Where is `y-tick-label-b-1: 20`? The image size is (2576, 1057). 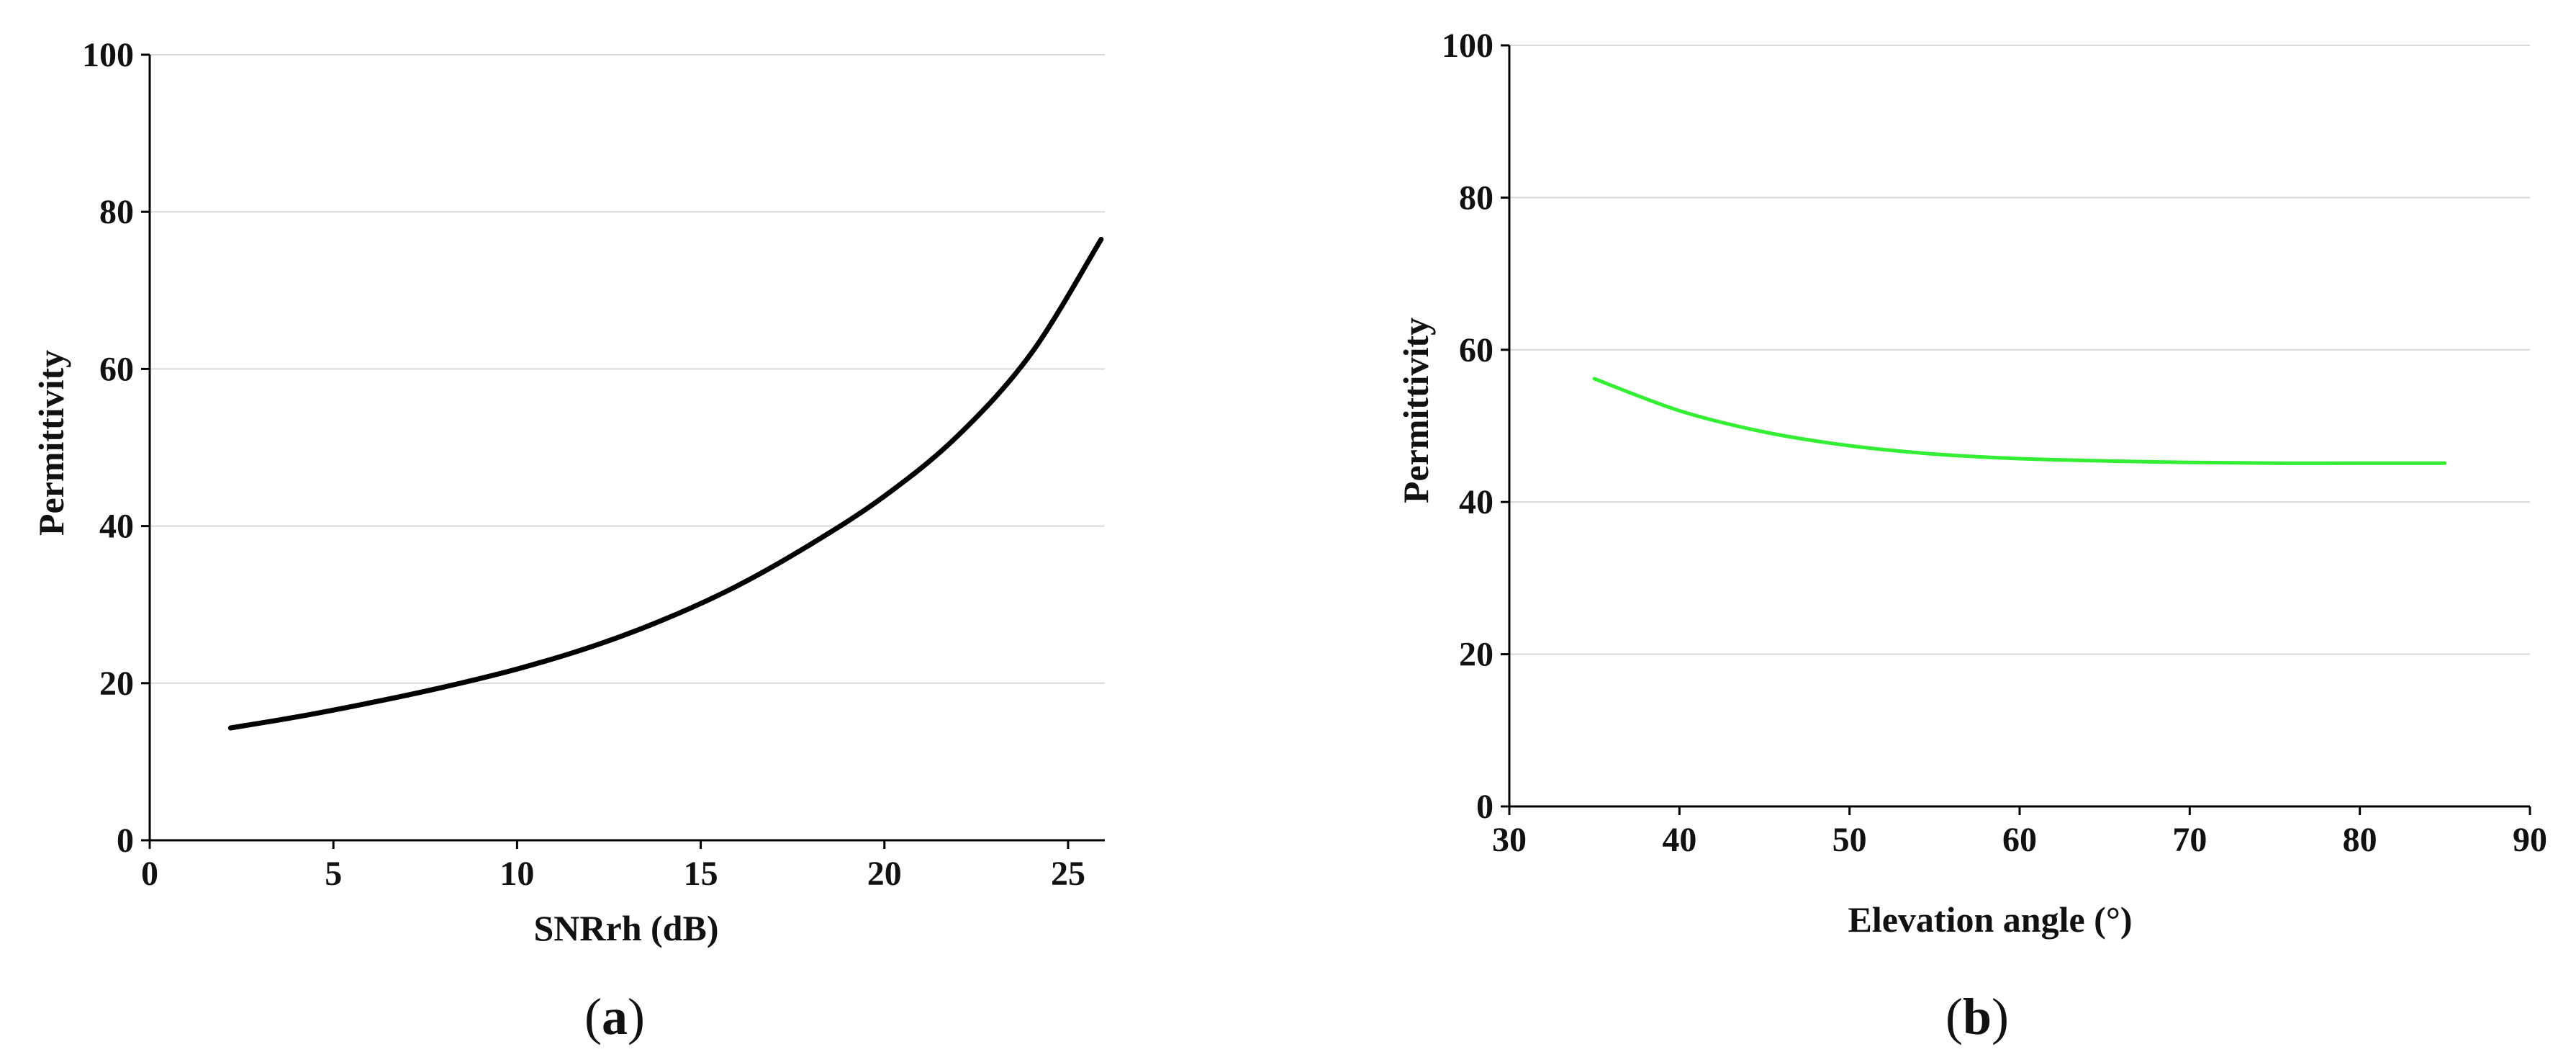 y-tick-label-b-1: 20 is located at coordinates (1476, 655).